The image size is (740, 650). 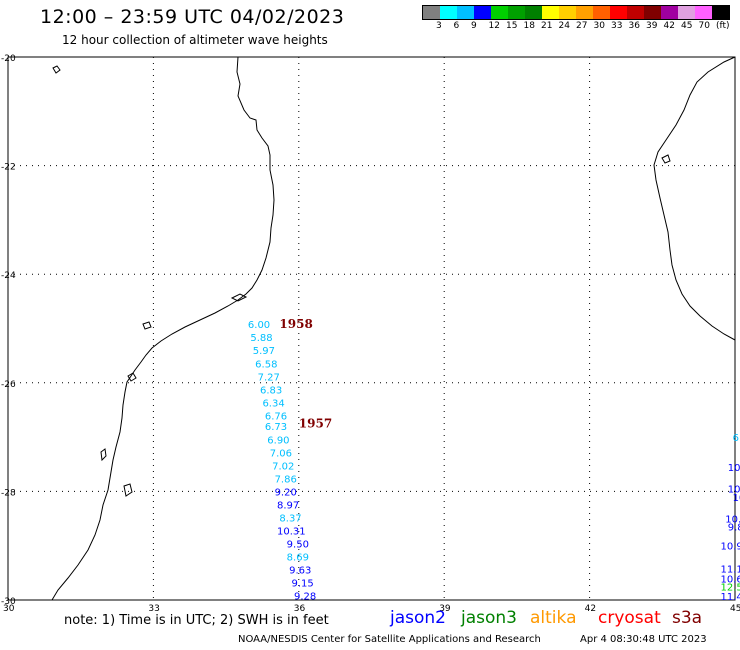 I want to click on satellite-name: altika, so click(x=553, y=618).